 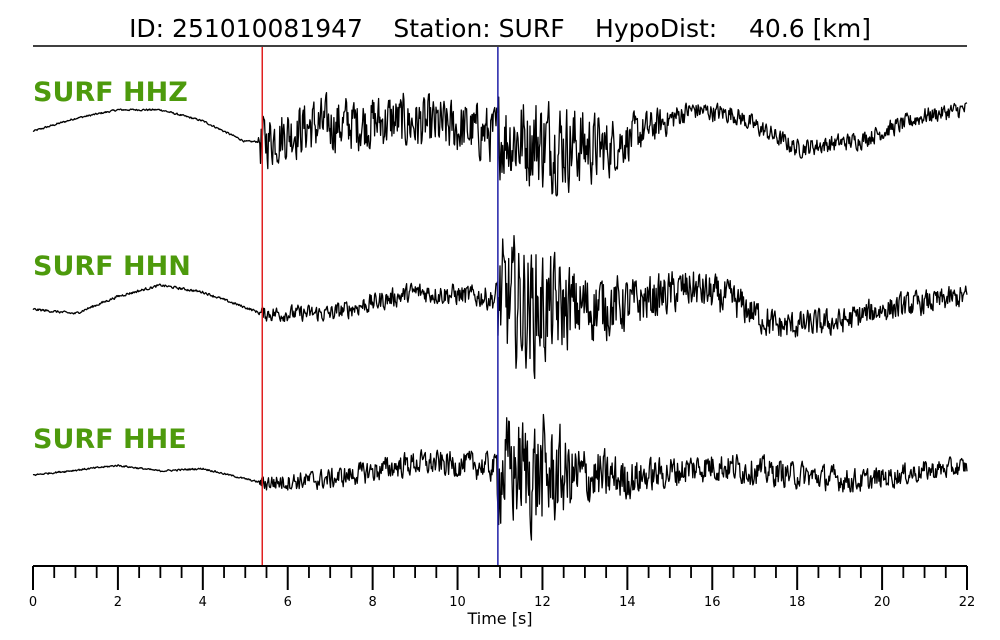 I want to click on channel-label-surf-hhe: SURF HHE, so click(x=110, y=439).